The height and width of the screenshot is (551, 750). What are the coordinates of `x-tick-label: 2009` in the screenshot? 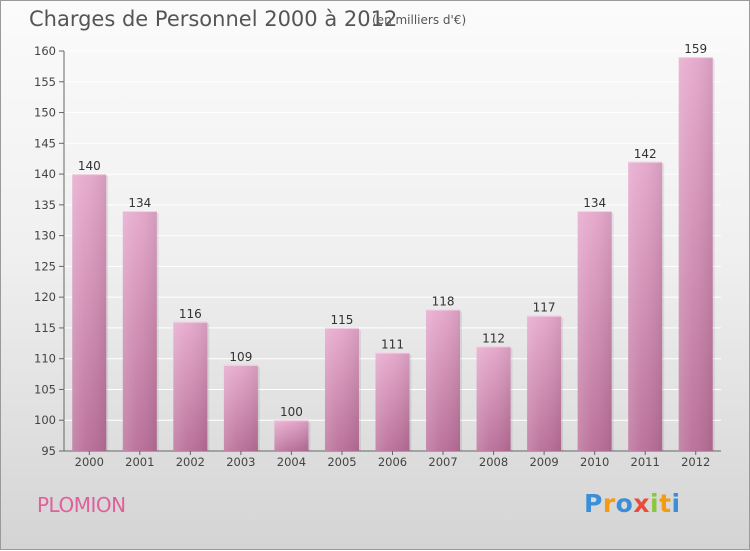 It's located at (543, 462).